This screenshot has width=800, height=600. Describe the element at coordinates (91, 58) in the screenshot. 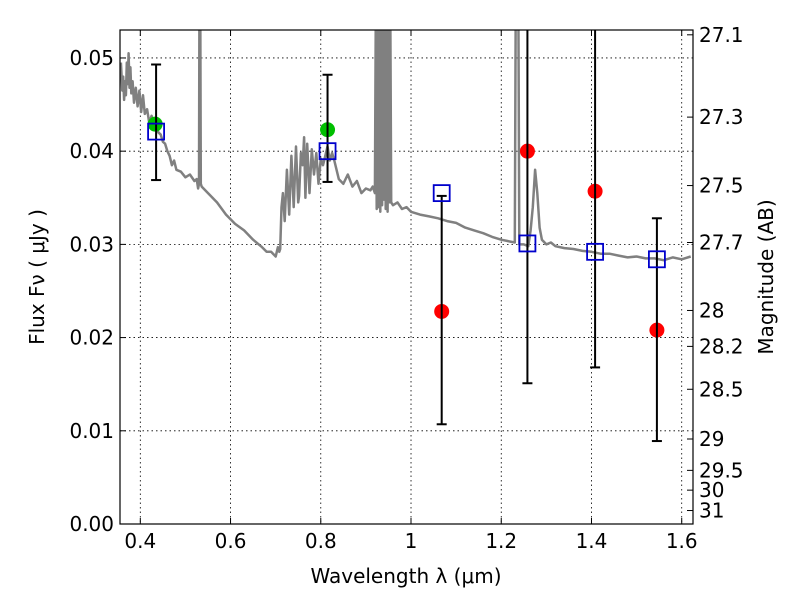

I see `y-tick-label: 0.05` at that location.